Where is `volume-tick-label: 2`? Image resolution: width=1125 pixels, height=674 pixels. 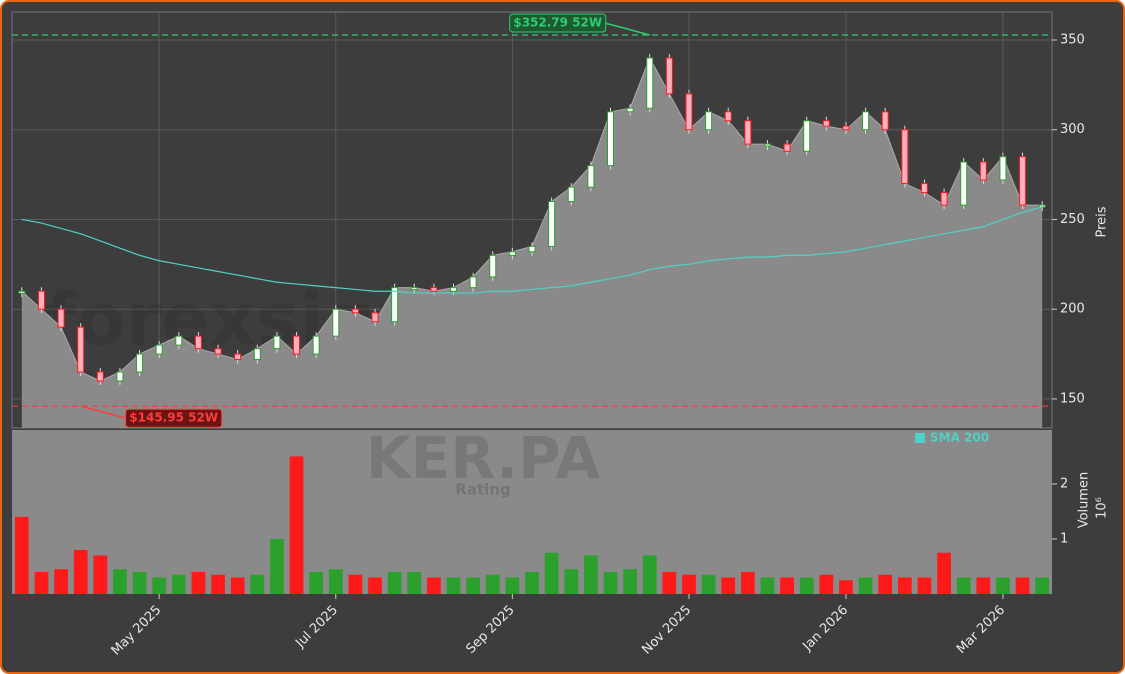 volume-tick-label: 2 is located at coordinates (1064, 483).